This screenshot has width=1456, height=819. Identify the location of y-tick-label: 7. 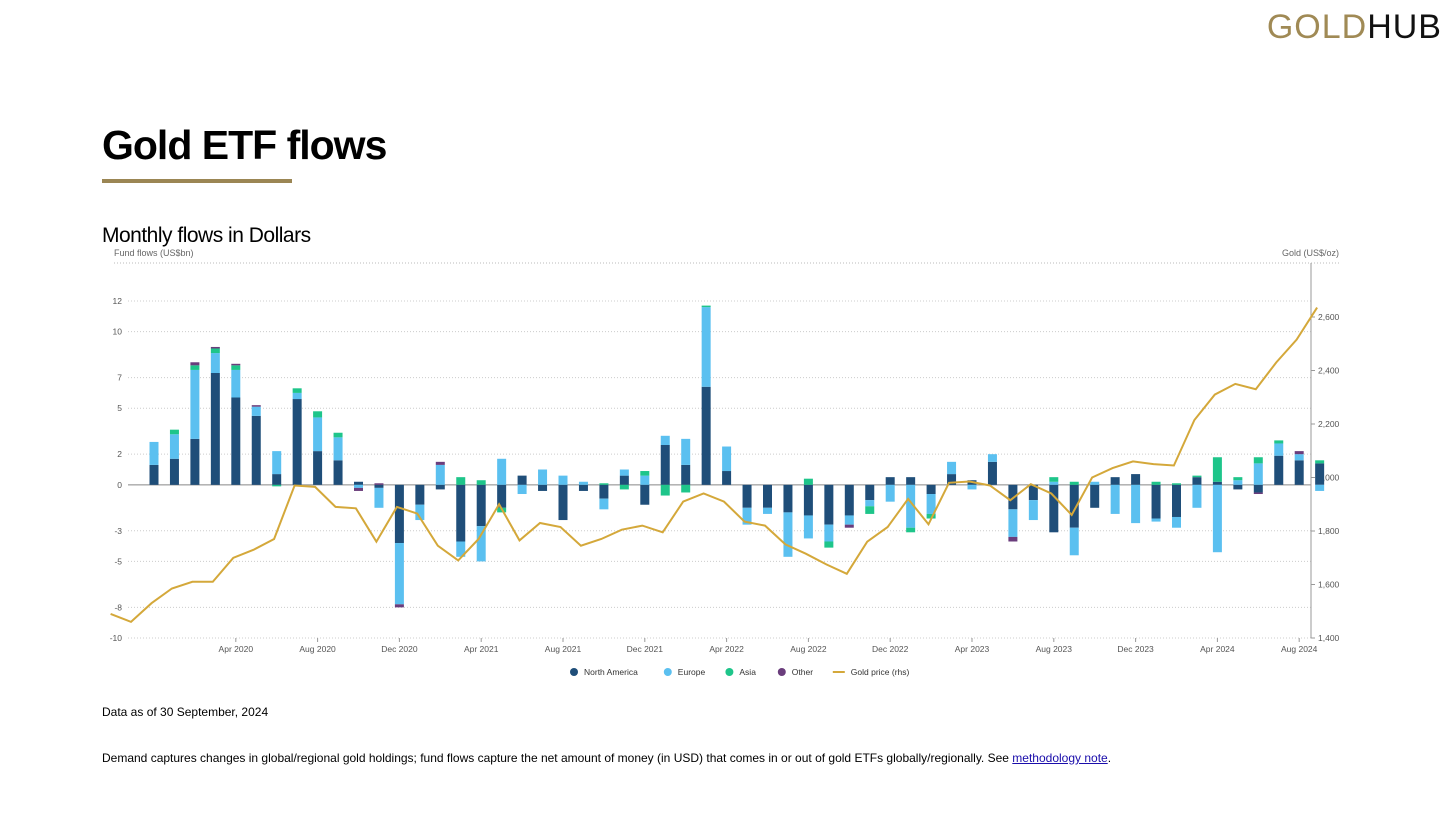
(119, 378).